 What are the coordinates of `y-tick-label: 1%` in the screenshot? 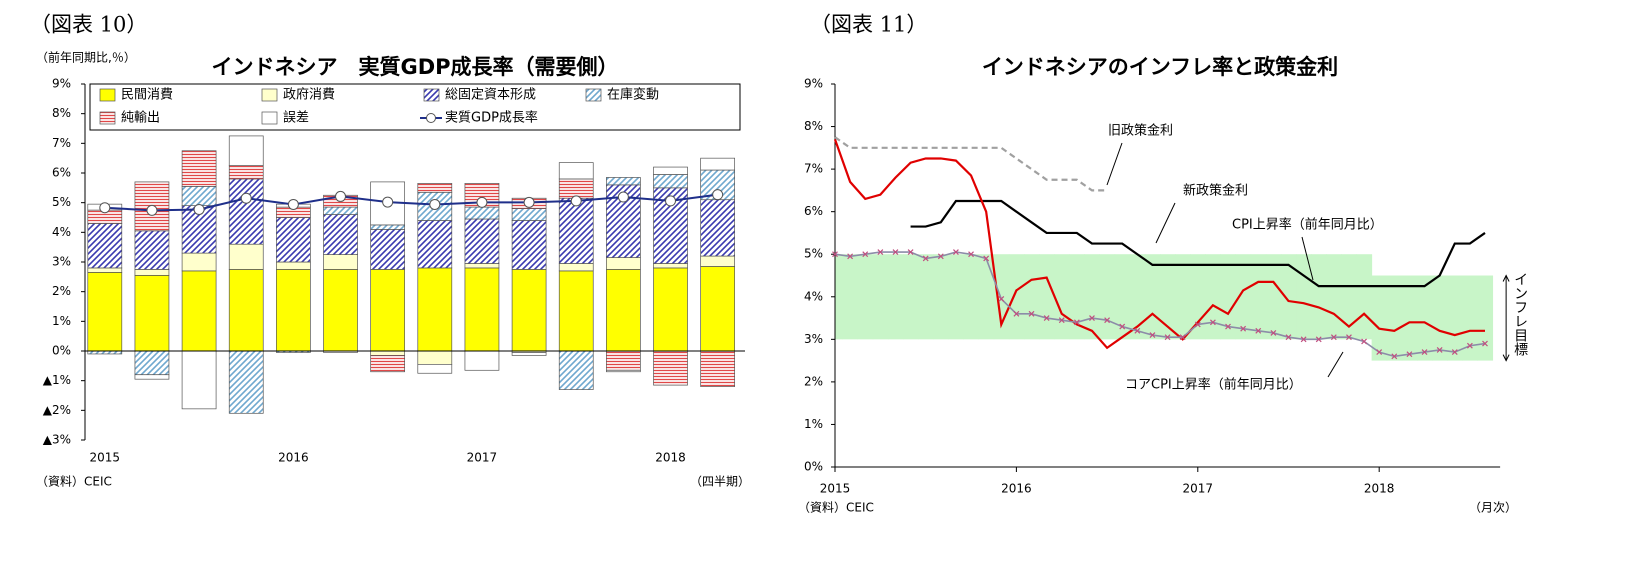 It's located at (813, 424).